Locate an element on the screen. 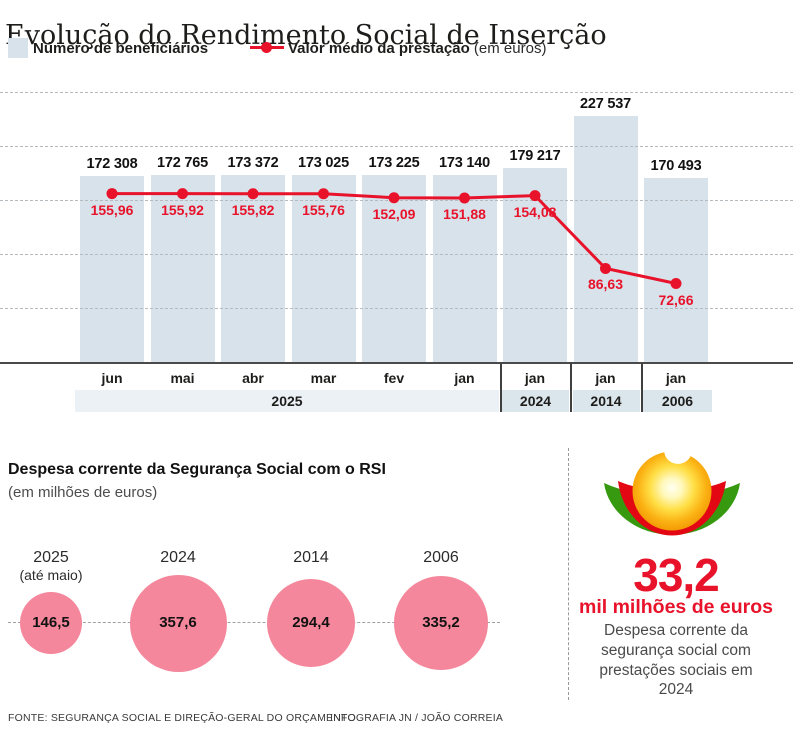  vertical-separator is located at coordinates (568, 574).